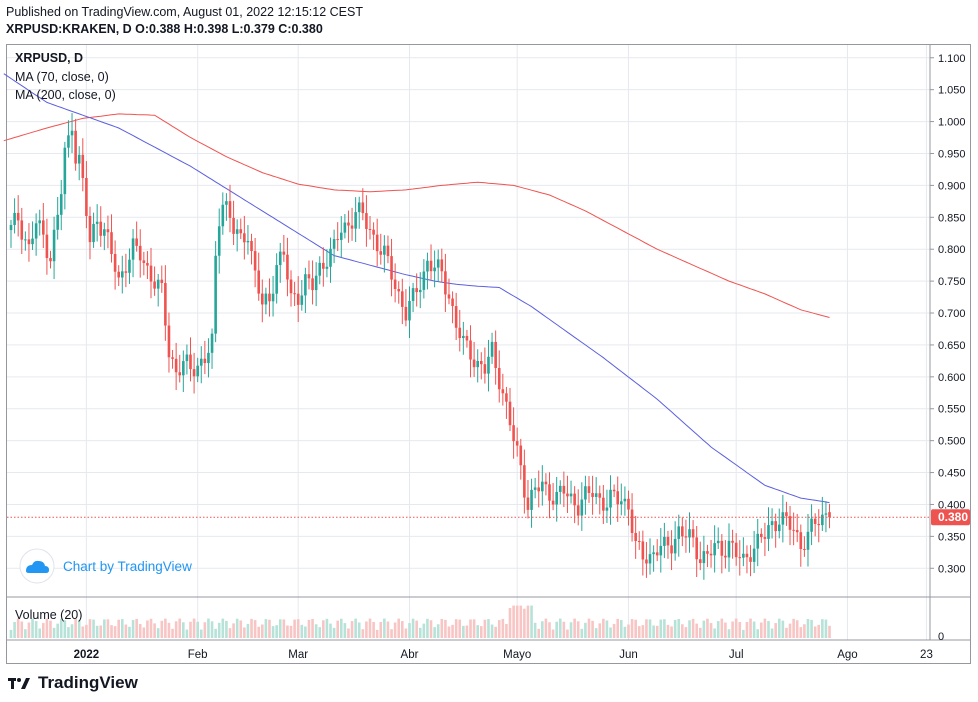  I want to click on footer-brand: TradingView, so click(73, 683).